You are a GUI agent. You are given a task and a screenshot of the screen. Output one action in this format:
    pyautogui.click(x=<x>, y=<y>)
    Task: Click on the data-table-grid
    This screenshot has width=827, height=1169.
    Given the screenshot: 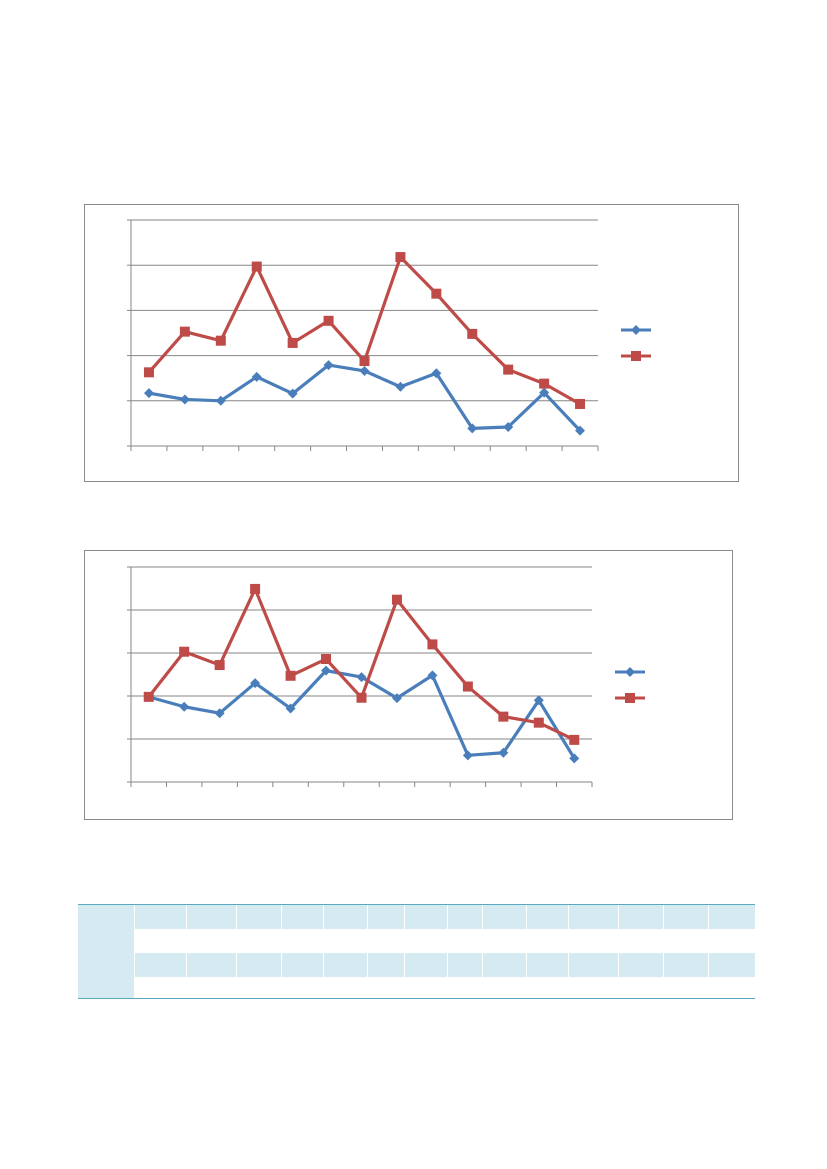 What is the action you would take?
    pyautogui.click(x=416, y=941)
    